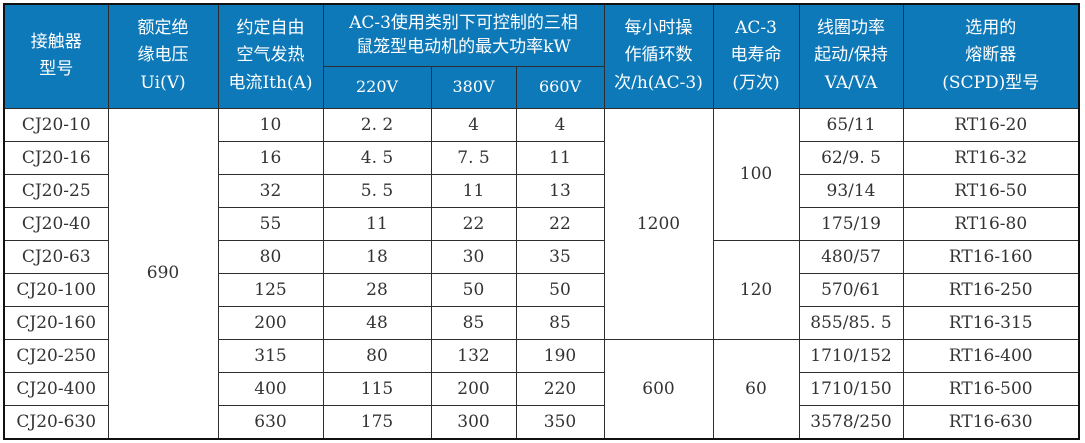  What do you see at coordinates (658, 388) in the screenshot?
I see `cell-cycles: 600` at bounding box center [658, 388].